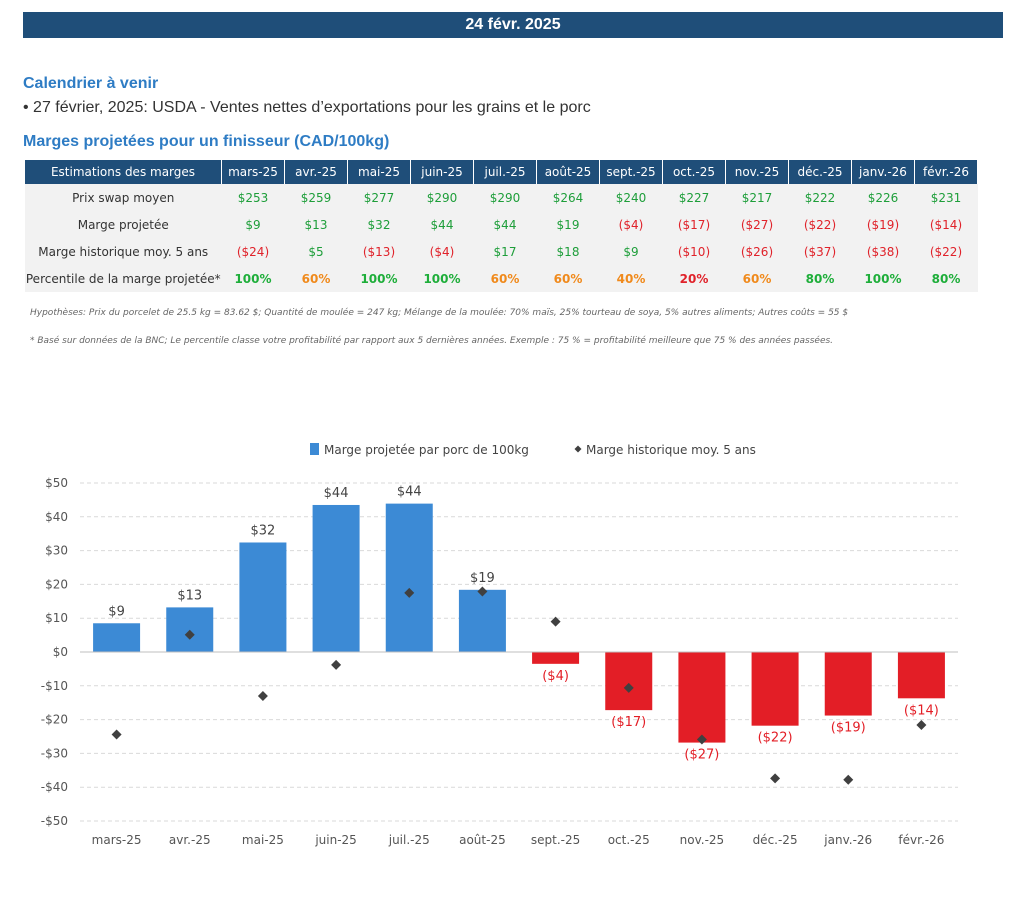 This screenshot has width=1024, height=902. I want to click on x-tick-label: janv.-26, so click(847, 840).